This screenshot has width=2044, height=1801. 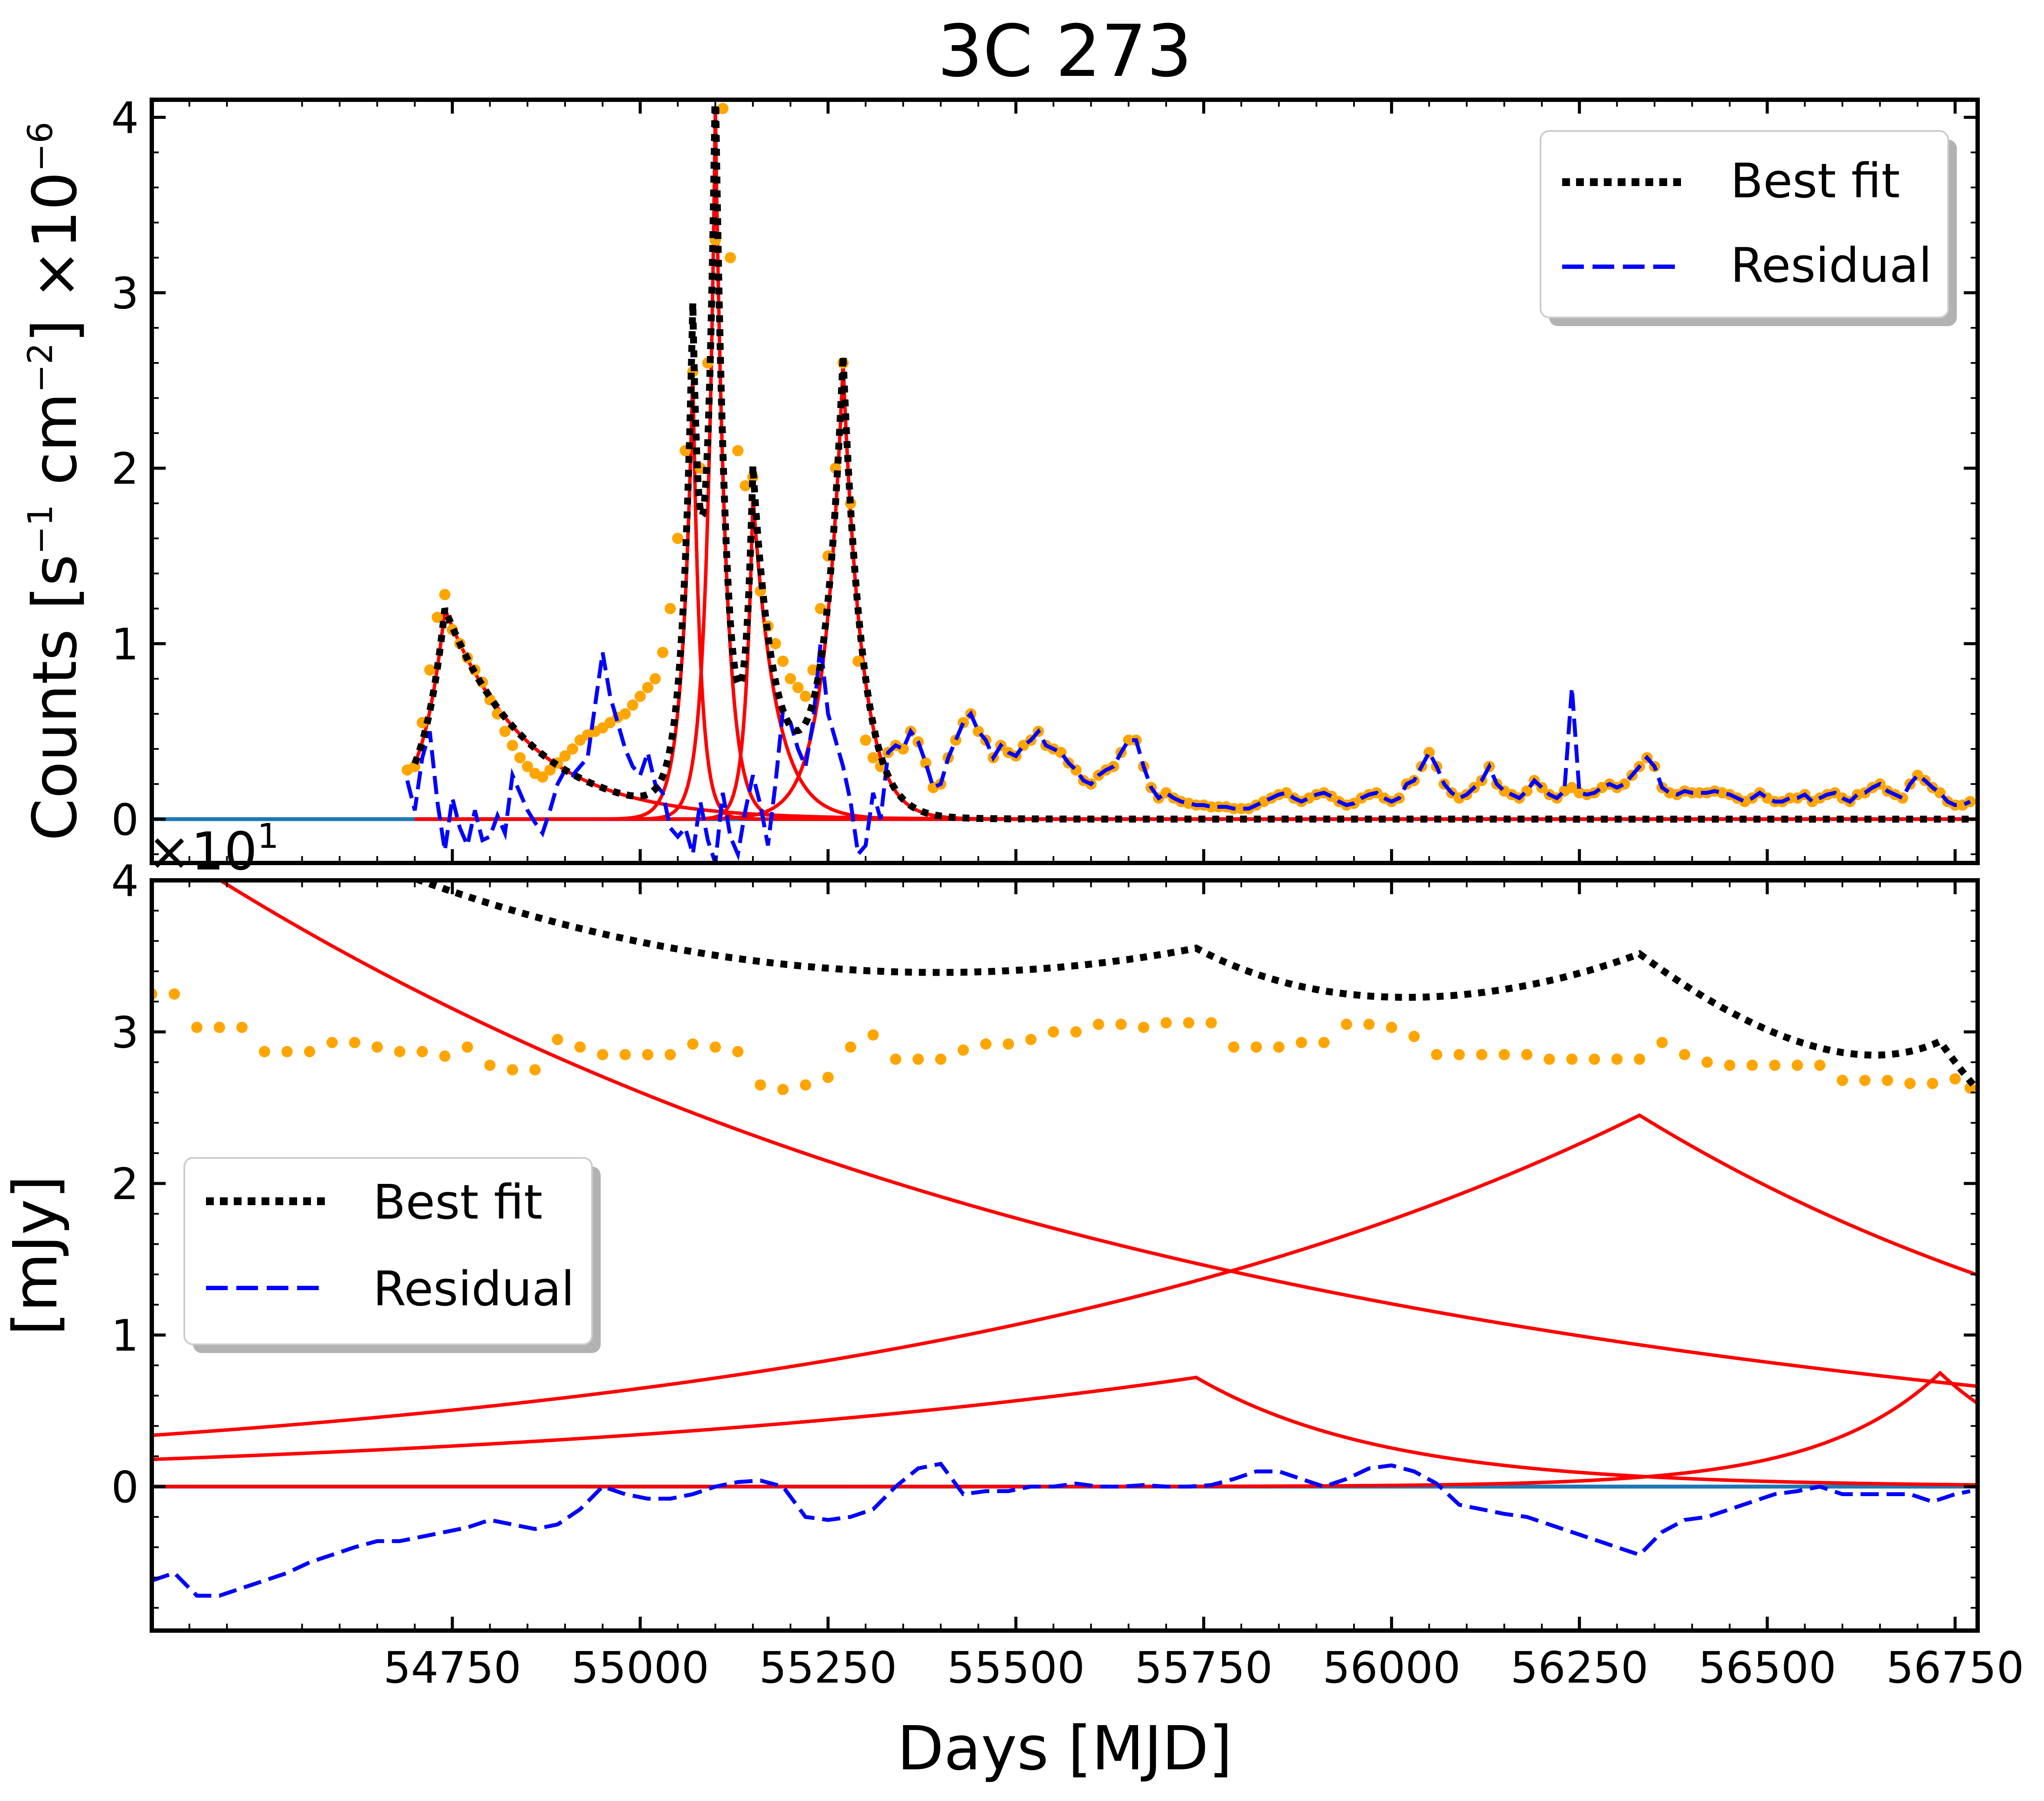 What do you see at coordinates (1767, 1667) in the screenshot?
I see `x-tick-label: 56500` at bounding box center [1767, 1667].